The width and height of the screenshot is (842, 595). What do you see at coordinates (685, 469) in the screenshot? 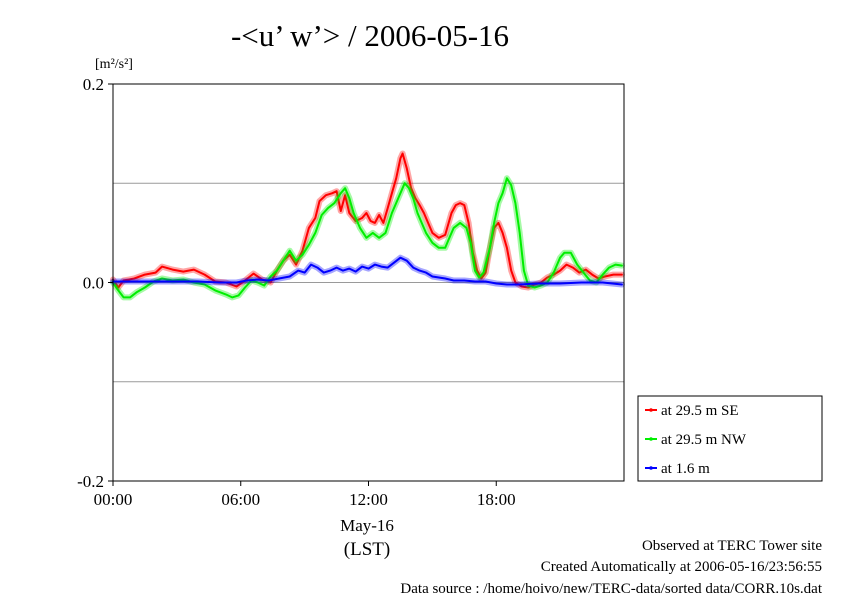
I see `legend-label-2: at 1.6 m` at bounding box center [685, 469].